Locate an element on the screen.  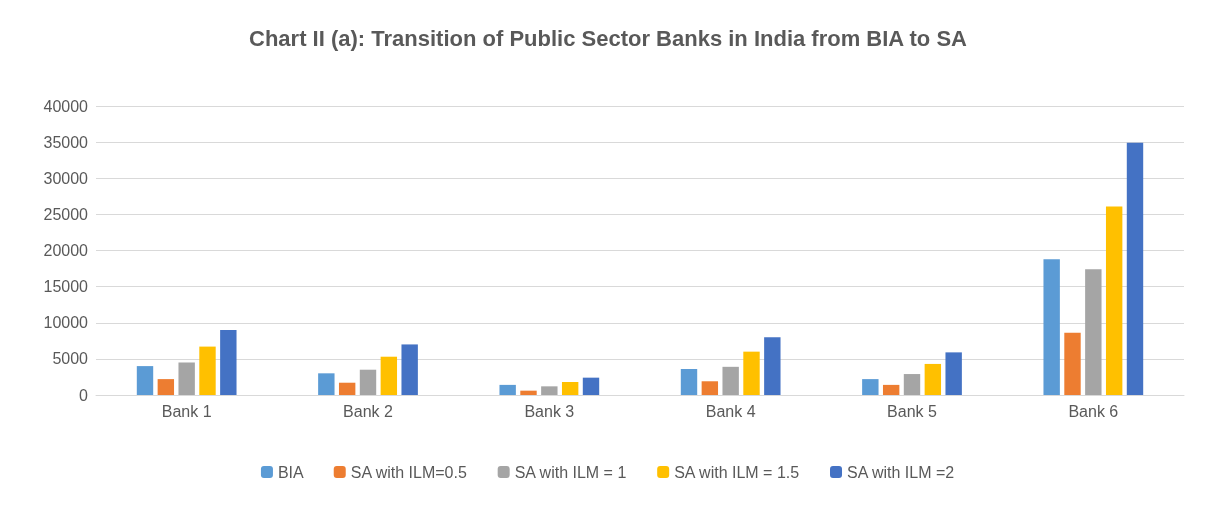
legend-label: SA with ILM =2 is located at coordinates (901, 472).